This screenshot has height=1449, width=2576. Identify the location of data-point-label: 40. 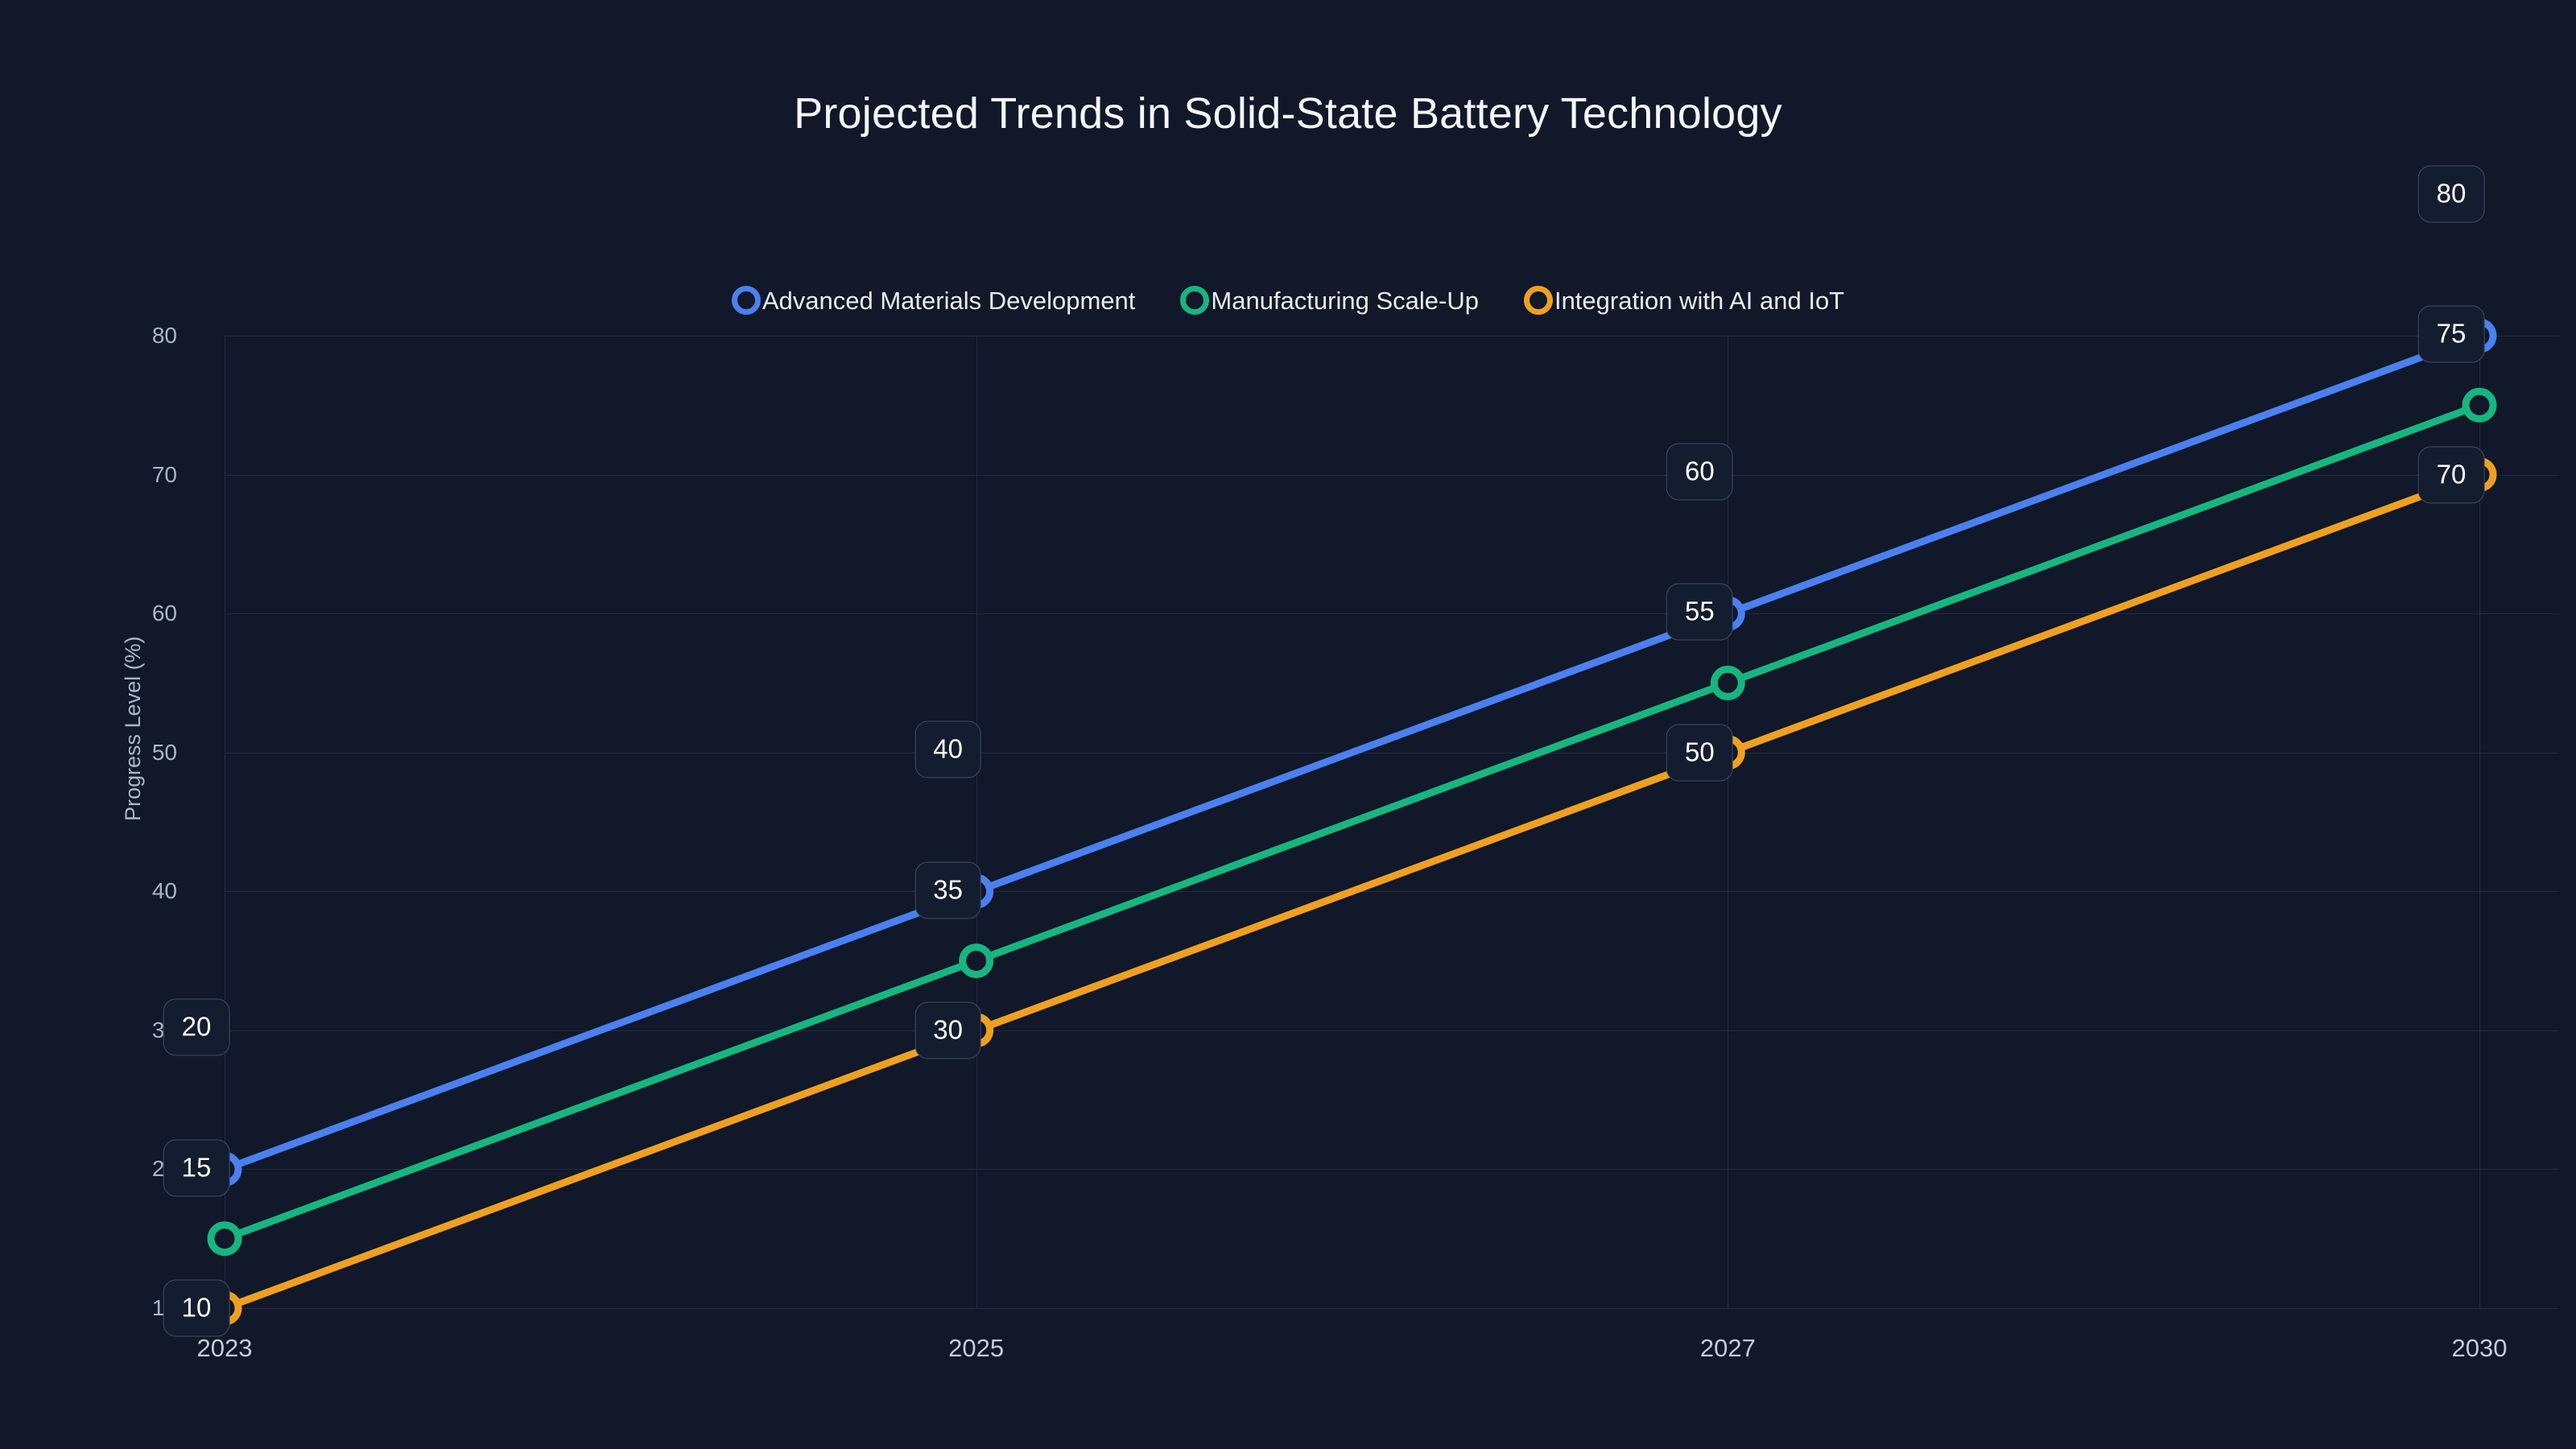
(948, 749).